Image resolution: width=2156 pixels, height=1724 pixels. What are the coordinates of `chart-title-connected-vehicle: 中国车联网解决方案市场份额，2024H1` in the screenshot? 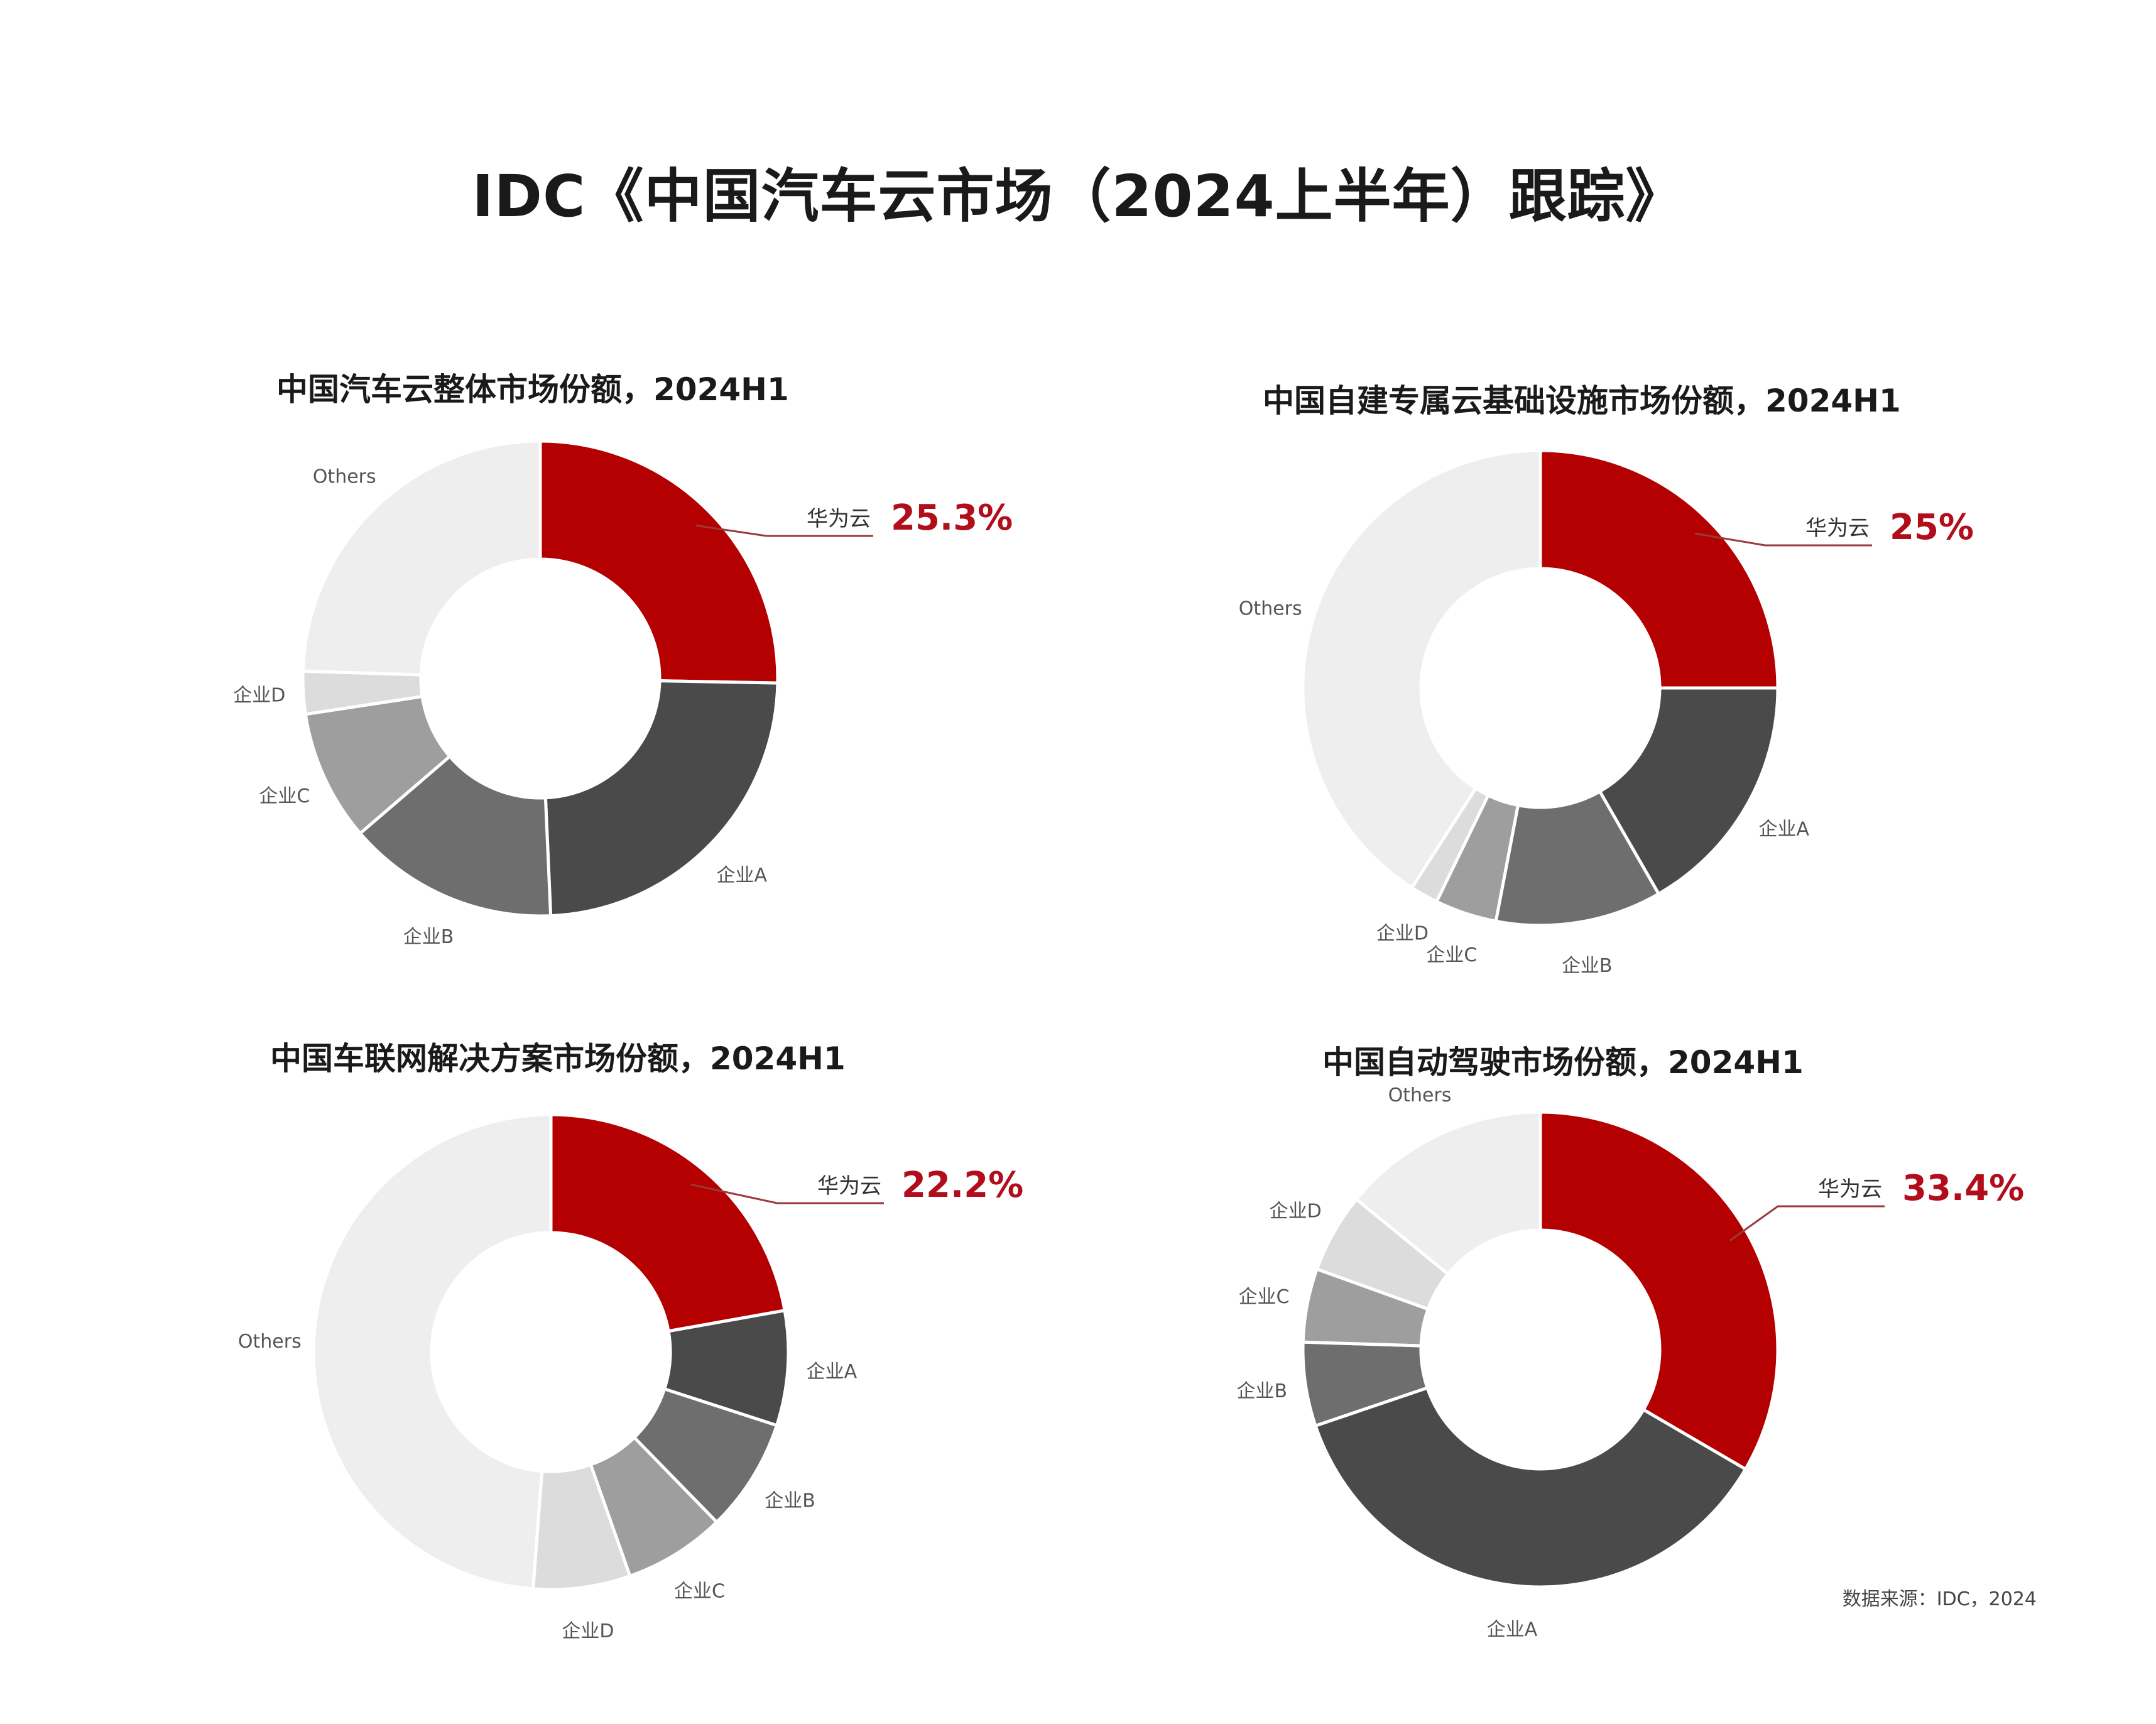 It's located at (558, 1058).